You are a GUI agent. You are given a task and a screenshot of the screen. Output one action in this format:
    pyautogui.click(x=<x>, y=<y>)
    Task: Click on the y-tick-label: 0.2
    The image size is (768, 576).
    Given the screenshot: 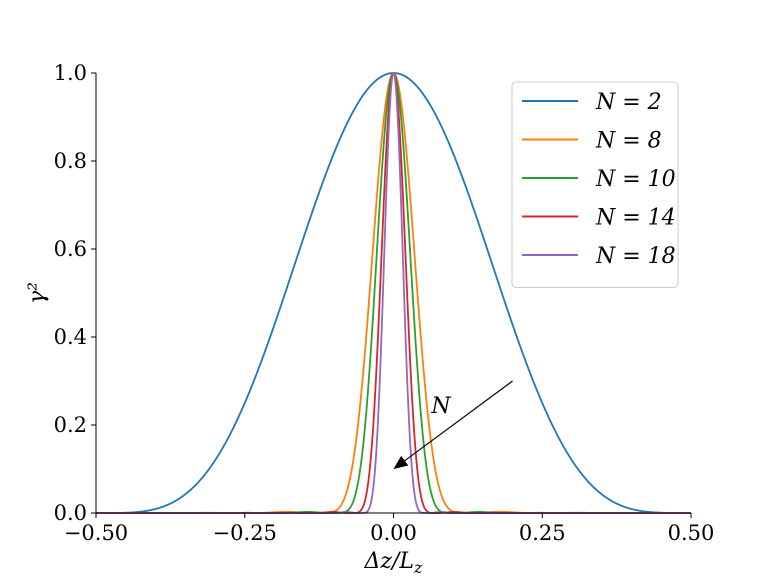 What is the action you would take?
    pyautogui.click(x=70, y=425)
    